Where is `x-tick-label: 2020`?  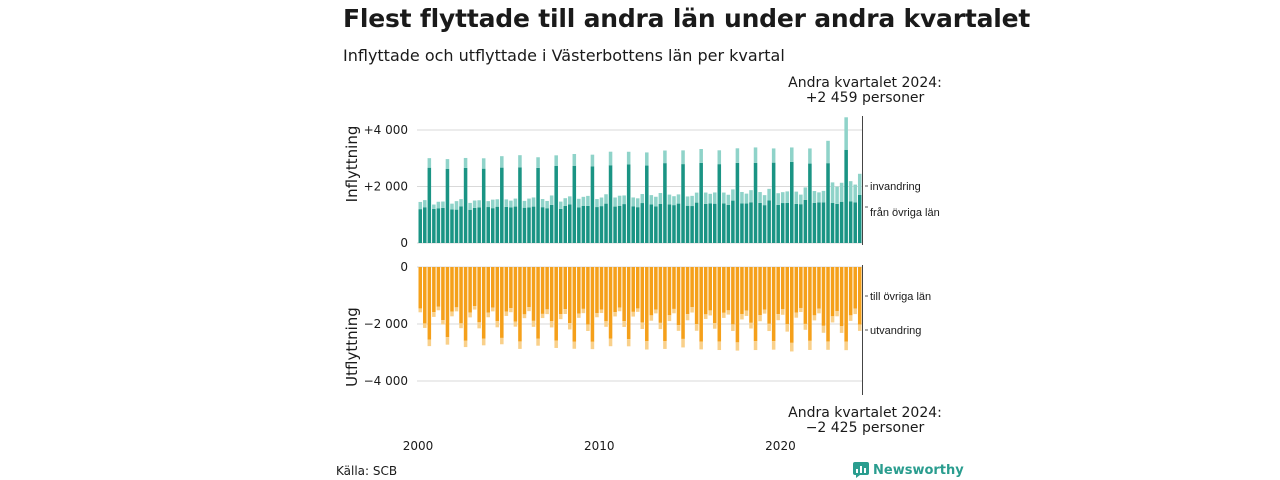
x-tick-label: 2020 is located at coordinates (780, 446).